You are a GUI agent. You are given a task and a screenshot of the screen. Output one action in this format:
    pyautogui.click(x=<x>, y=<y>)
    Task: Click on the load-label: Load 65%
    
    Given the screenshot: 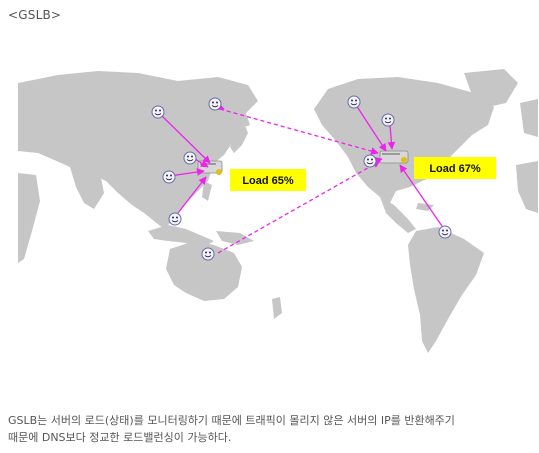 What is the action you would take?
    pyautogui.click(x=268, y=181)
    